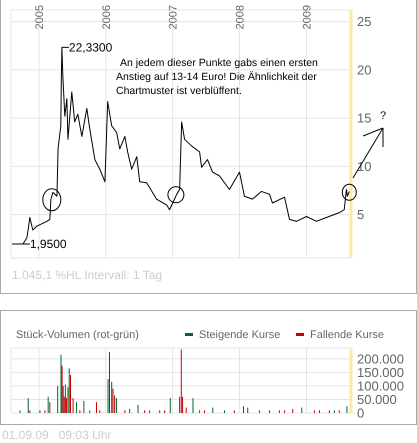 The height and width of the screenshot is (443, 417). I want to click on x-tick-label: 2006, so click(106, 17).